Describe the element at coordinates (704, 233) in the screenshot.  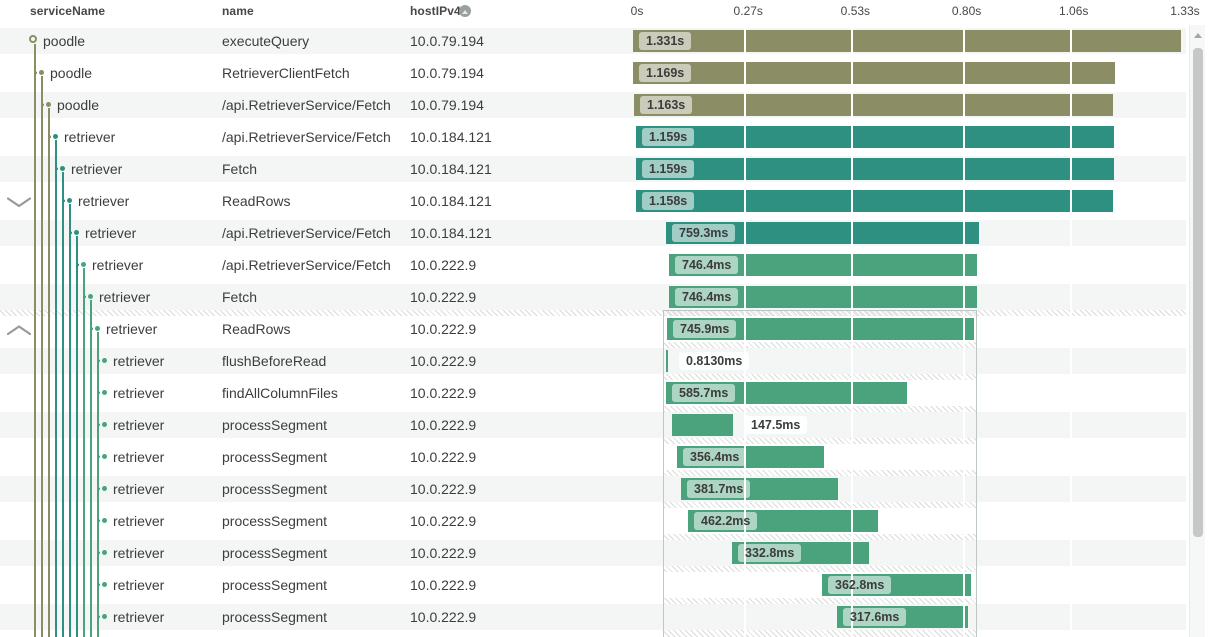
I see `duration-badge: 759.3ms` at that location.